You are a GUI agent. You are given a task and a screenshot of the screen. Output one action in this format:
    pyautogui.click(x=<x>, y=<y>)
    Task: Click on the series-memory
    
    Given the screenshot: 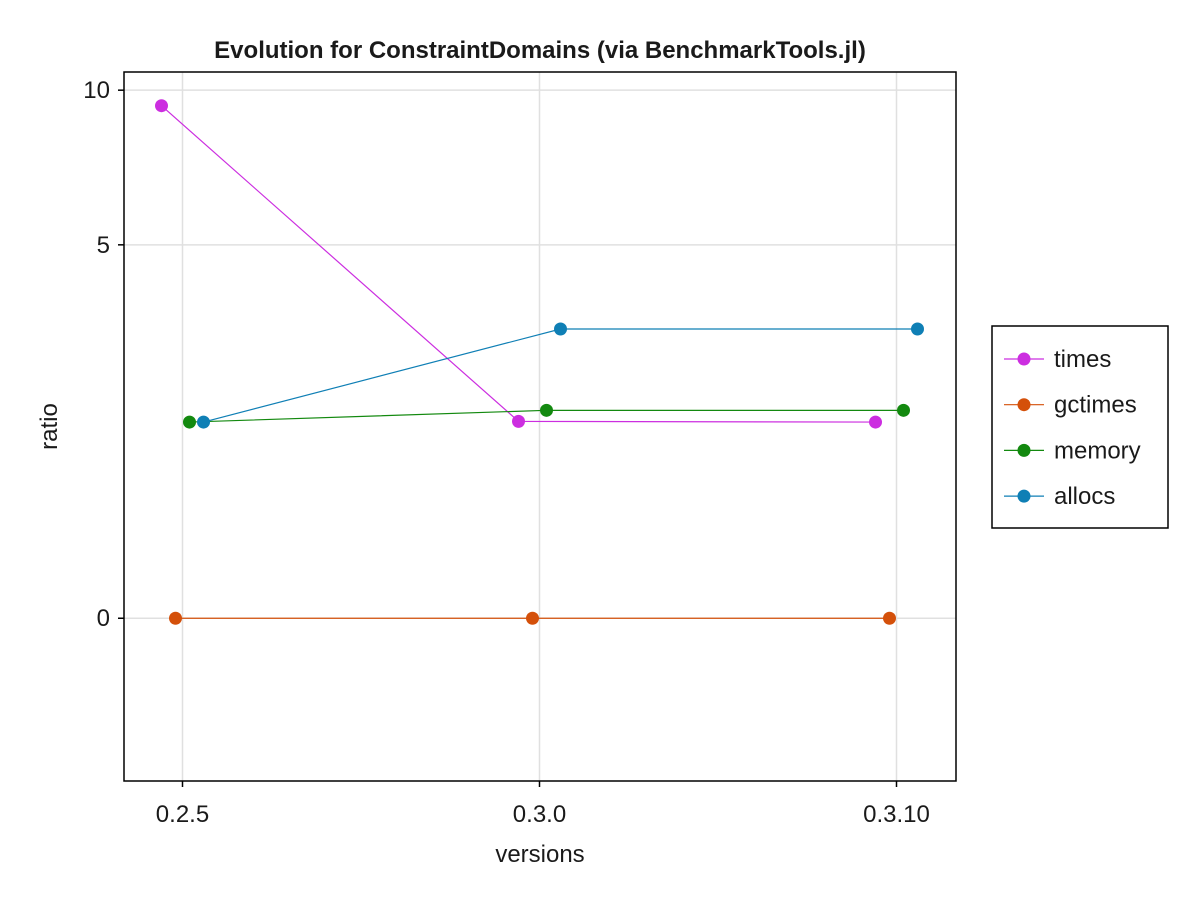 What is the action you would take?
    pyautogui.click(x=546, y=416)
    